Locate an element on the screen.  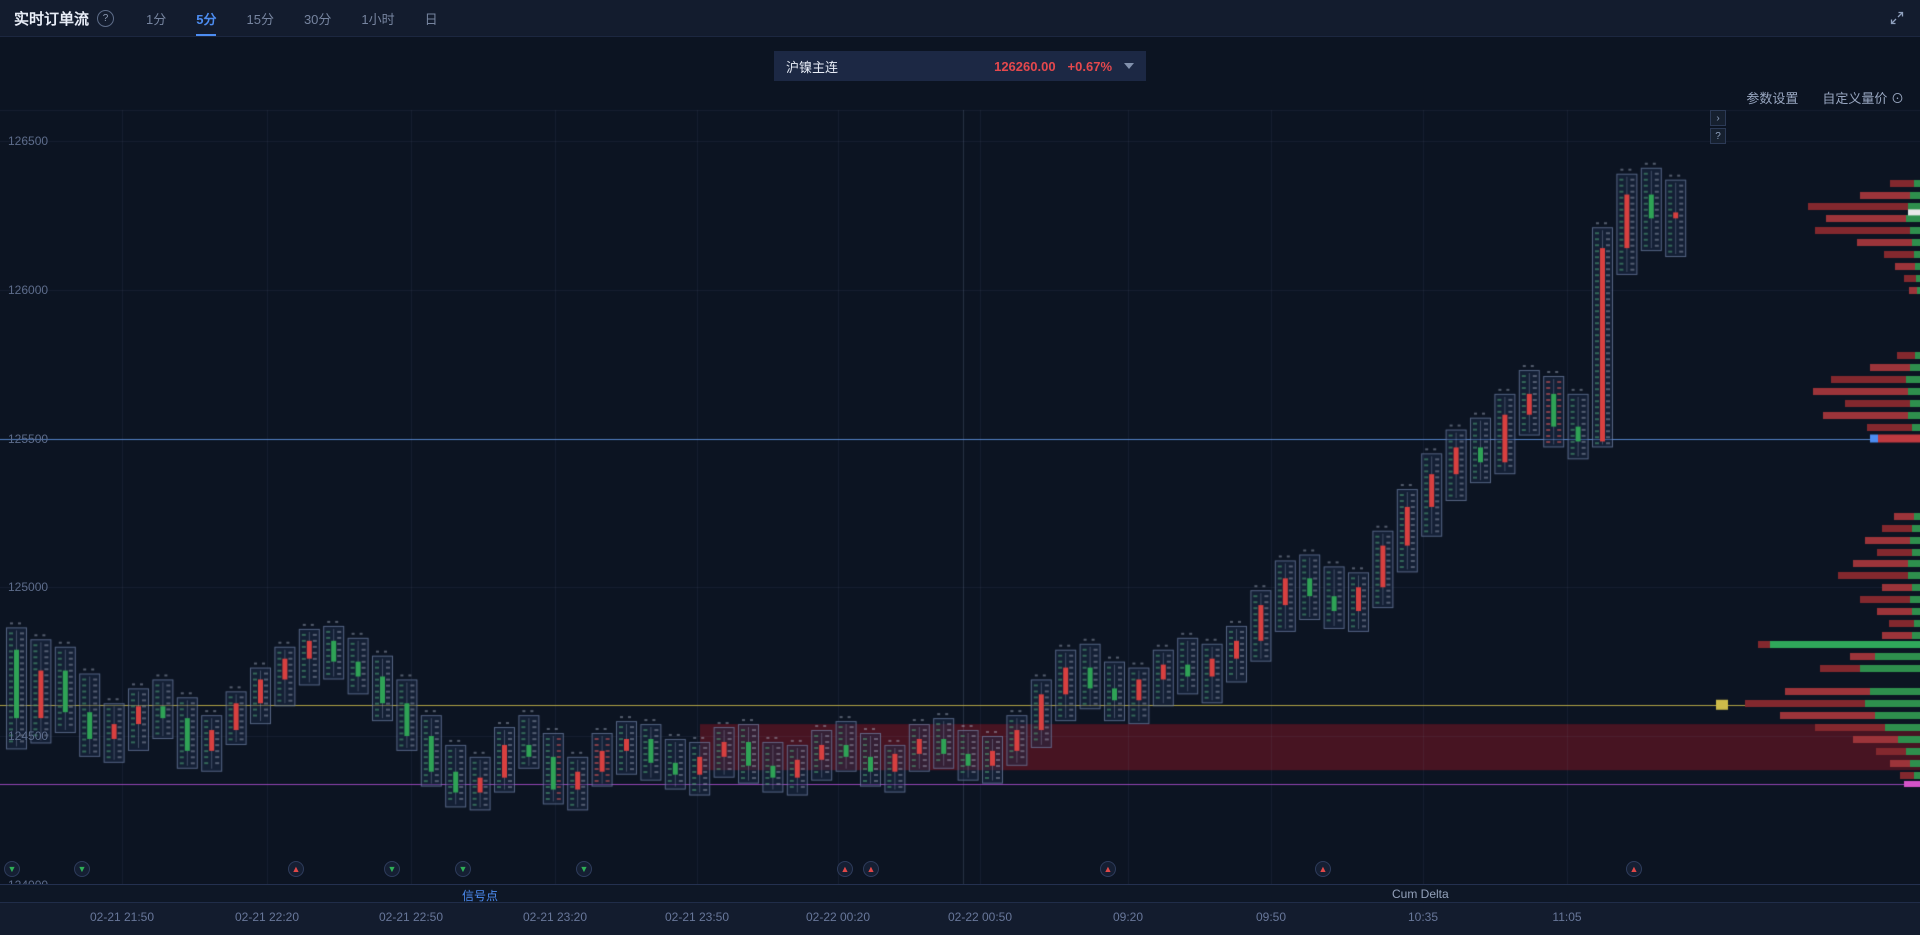
indicator-strip: 信号点 Cum Delta is located at coordinates (960, 893).